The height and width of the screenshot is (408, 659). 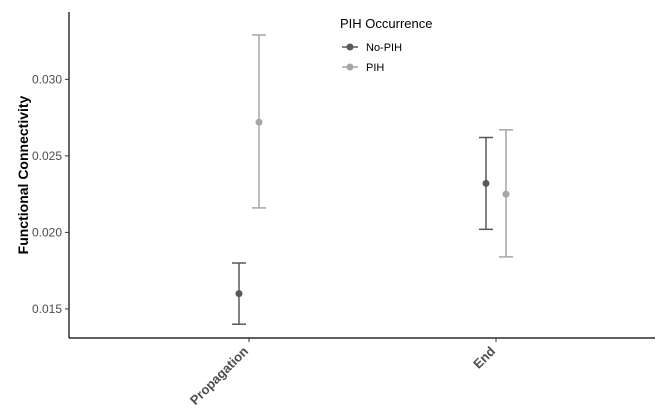 What do you see at coordinates (219, 375) in the screenshot?
I see `x-tick-label: Propagation` at bounding box center [219, 375].